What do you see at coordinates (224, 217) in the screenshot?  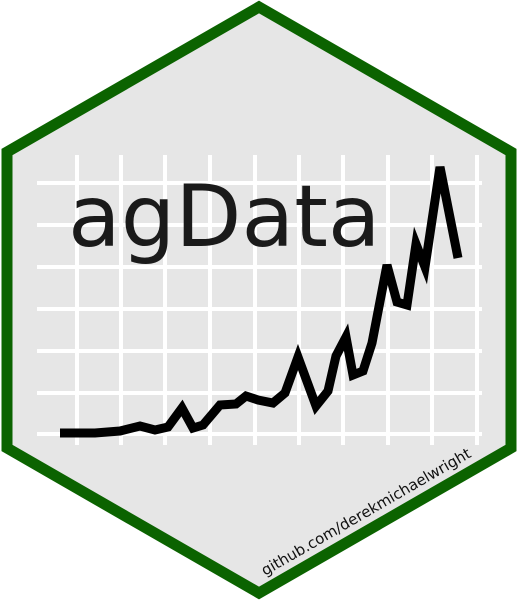 I see `logo-title: agData` at bounding box center [224, 217].